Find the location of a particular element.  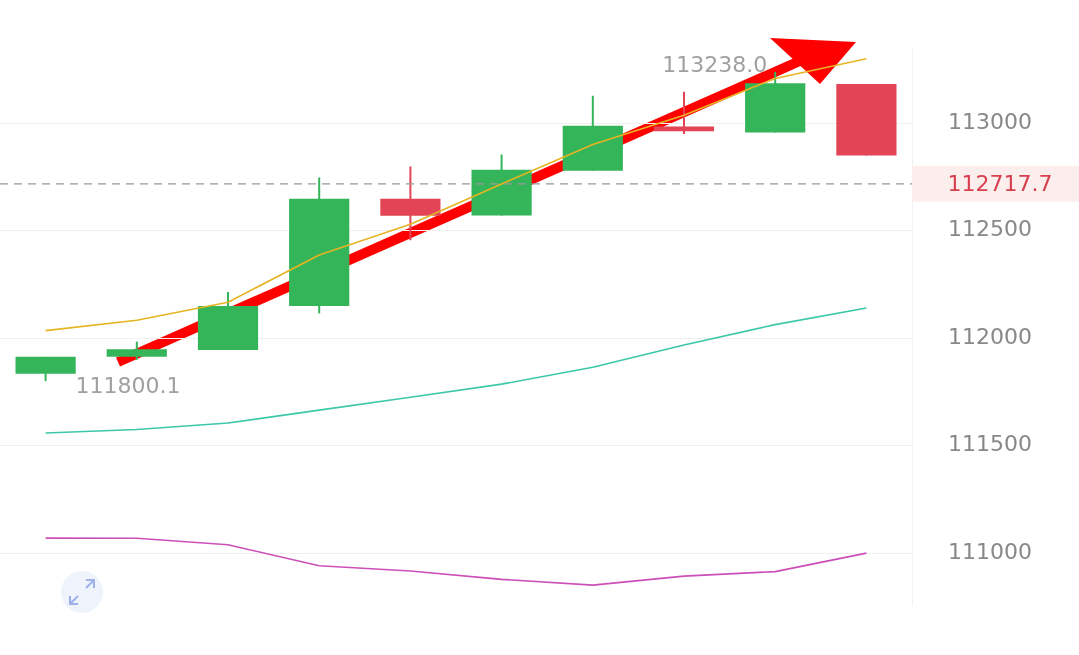

annotation: 111800.1 is located at coordinates (128, 385).